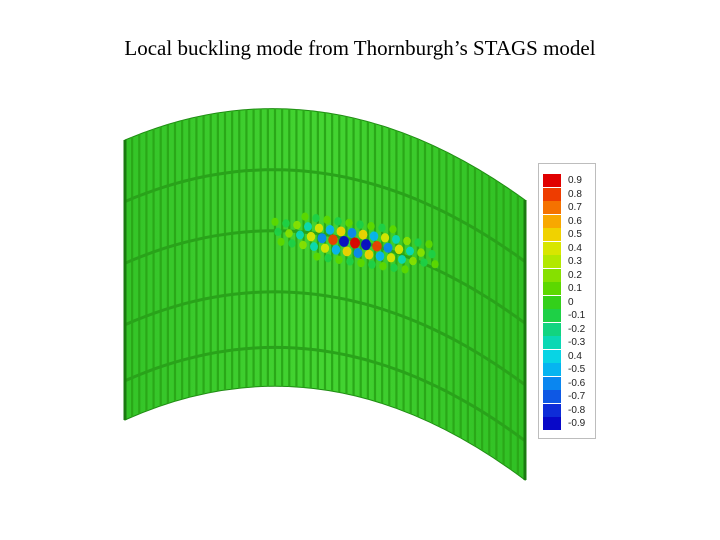 The width and height of the screenshot is (720, 540). What do you see at coordinates (575, 288) in the screenshot?
I see `legend-label: 0.1` at bounding box center [575, 288].